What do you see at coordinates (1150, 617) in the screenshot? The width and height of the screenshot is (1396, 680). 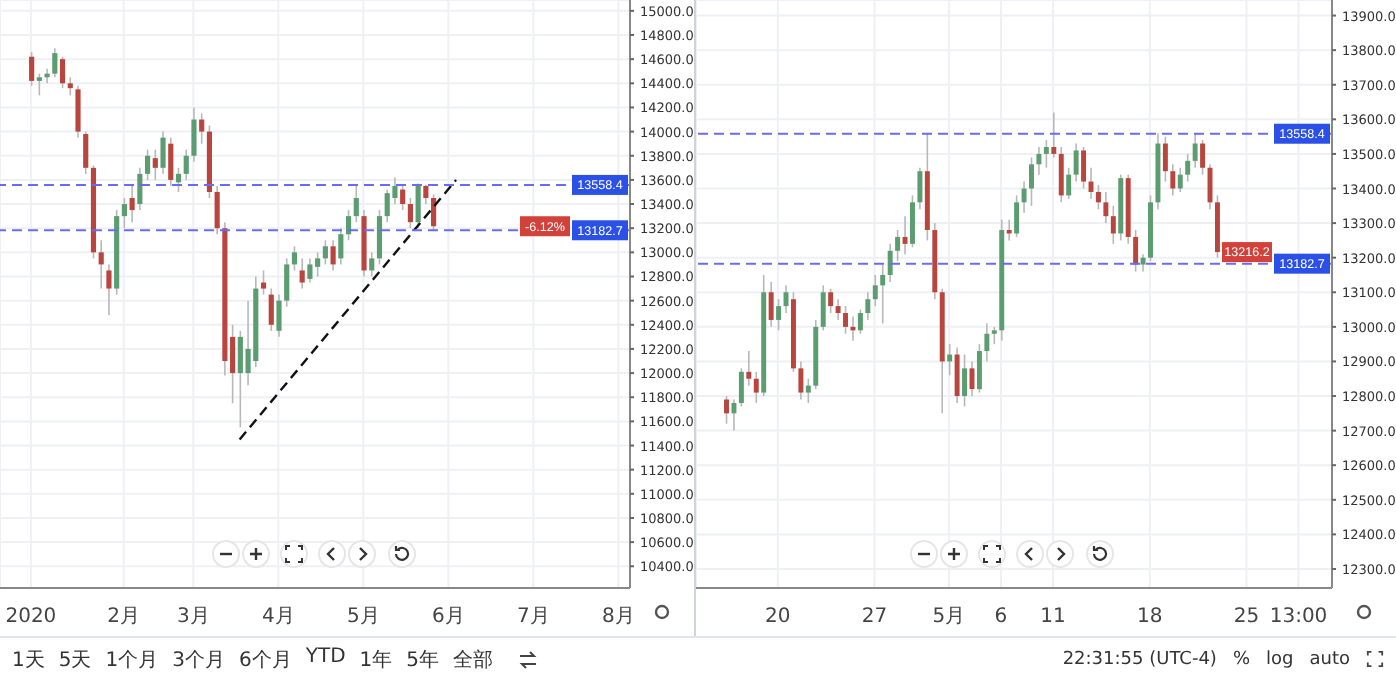 I see `x-tick-label: 18` at bounding box center [1150, 617].